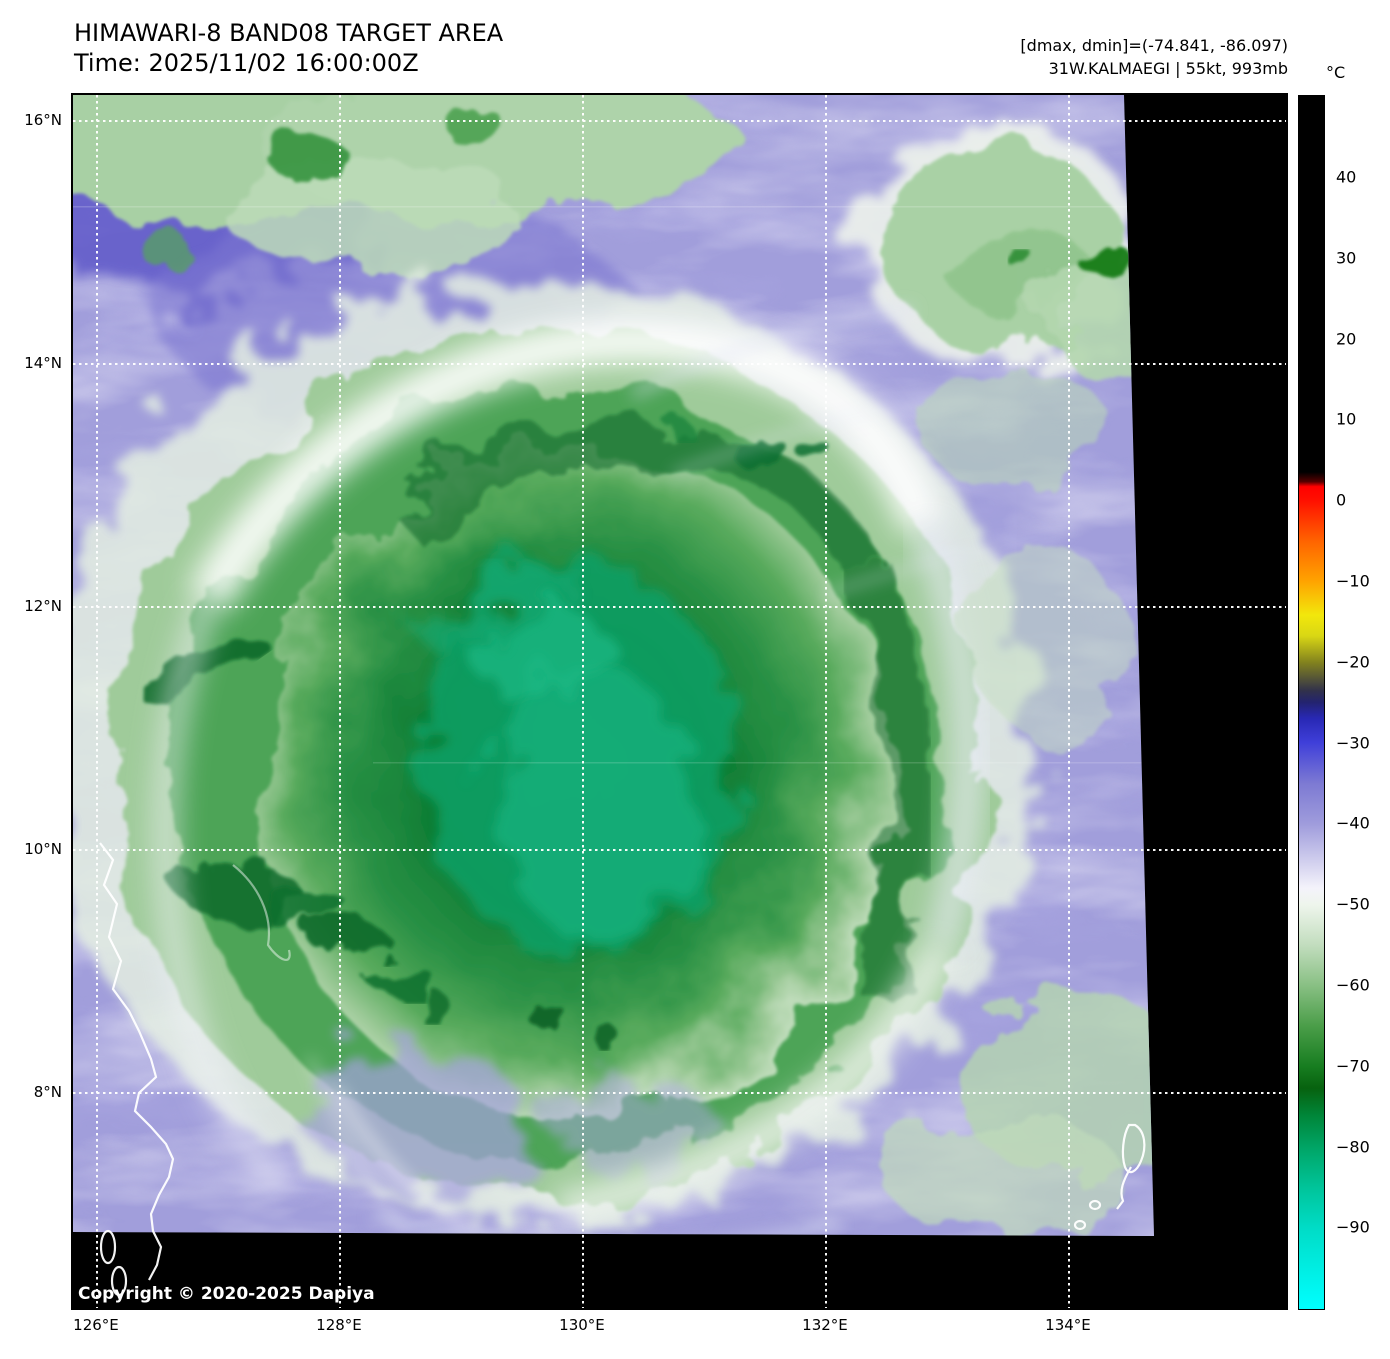 Image resolution: width=1390 pixels, height=1359 pixels. I want to click on colorbar-tick-label: −70, so click(1353, 1066).